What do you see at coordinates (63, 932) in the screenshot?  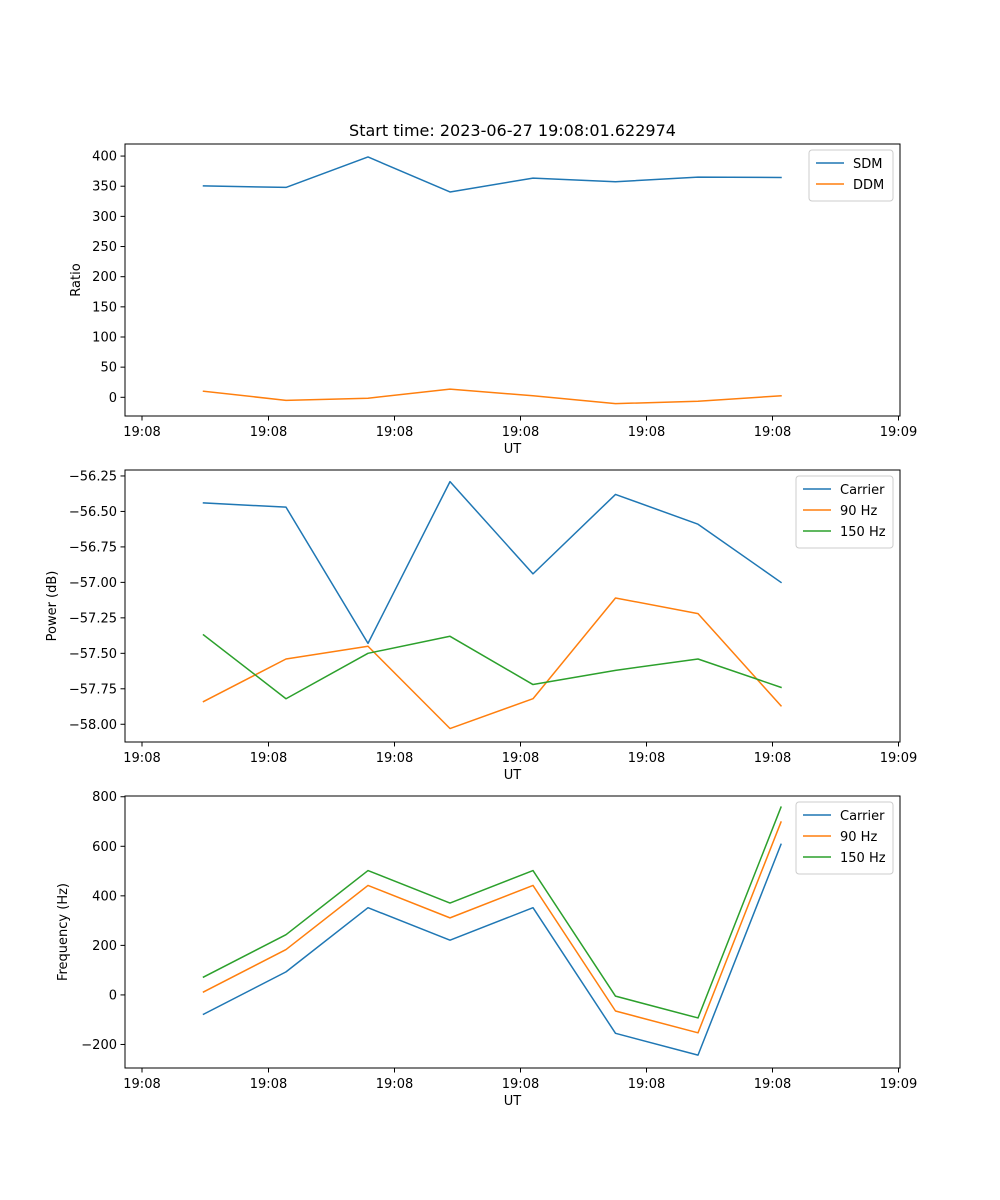 I see `y-axis-label: Frequency (Hz)` at bounding box center [63, 932].